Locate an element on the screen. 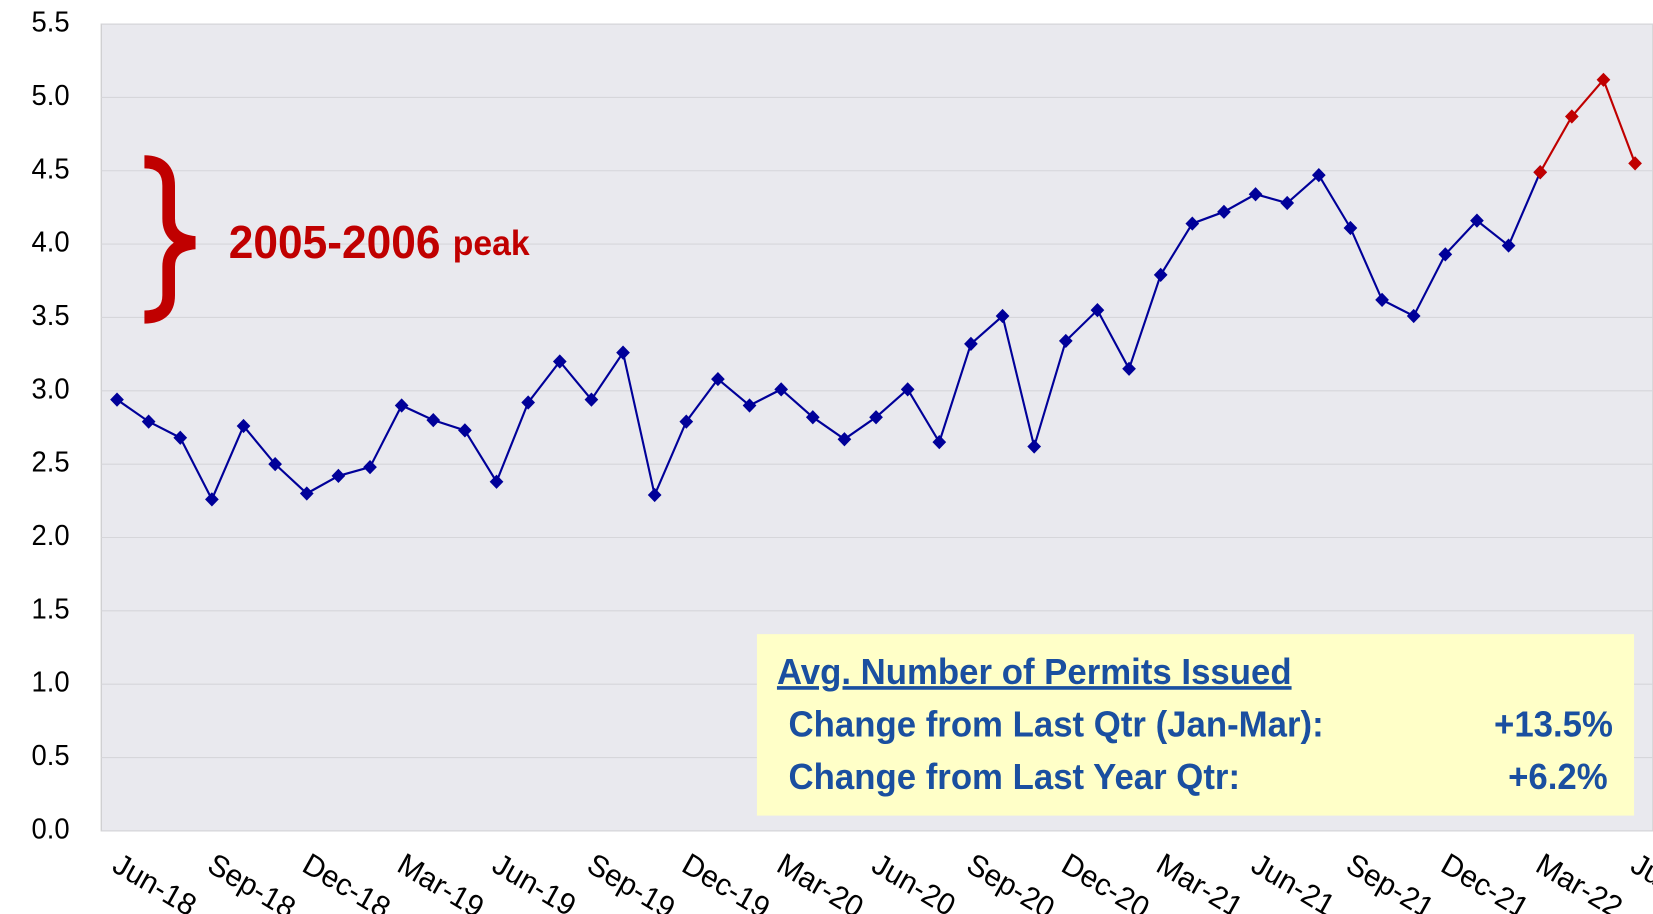 The height and width of the screenshot is (914, 1653). y-tick-label: 2.0 is located at coordinates (50, 536).